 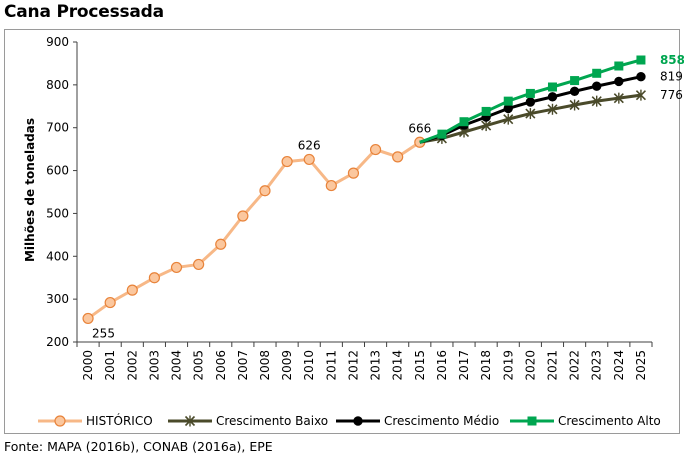 What do you see at coordinates (508, 365) in the screenshot?
I see `x-tick-label: 2019` at bounding box center [508, 365].